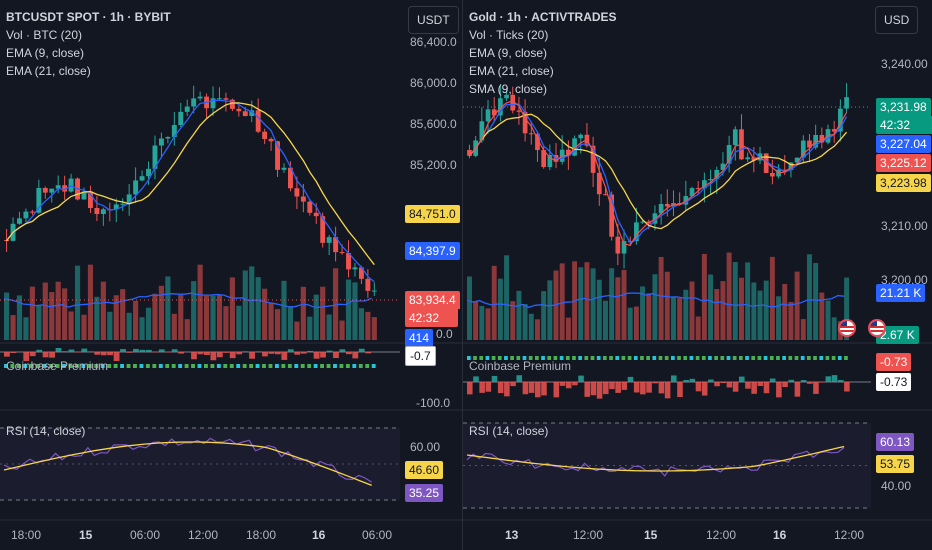 The height and width of the screenshot is (550, 932). What do you see at coordinates (424, 470) in the screenshot?
I see `btc-rsi-ma-tag: 46.60` at bounding box center [424, 470].